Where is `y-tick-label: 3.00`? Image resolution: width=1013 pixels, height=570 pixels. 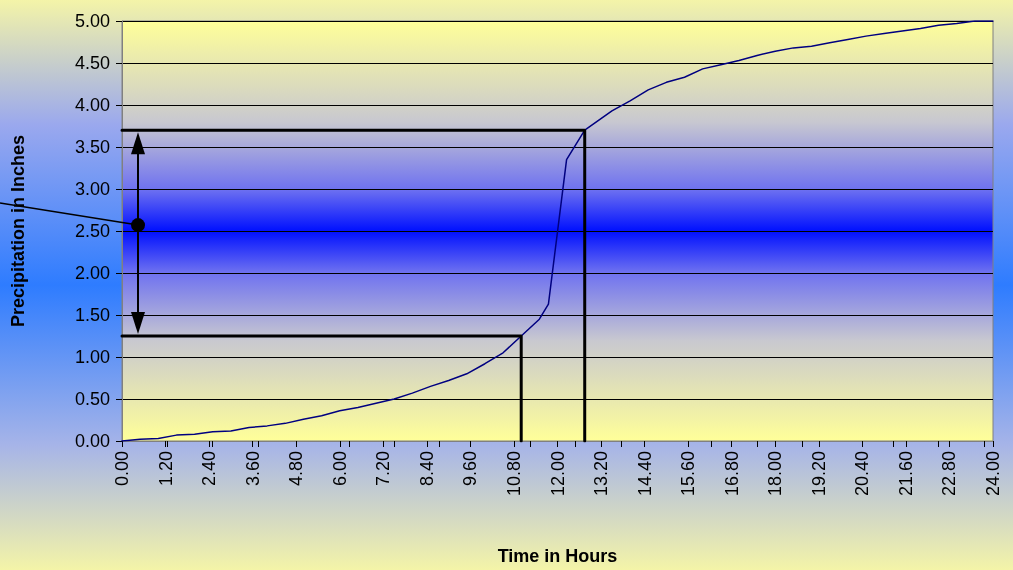
y-tick-label: 3.00 is located at coordinates (92, 189).